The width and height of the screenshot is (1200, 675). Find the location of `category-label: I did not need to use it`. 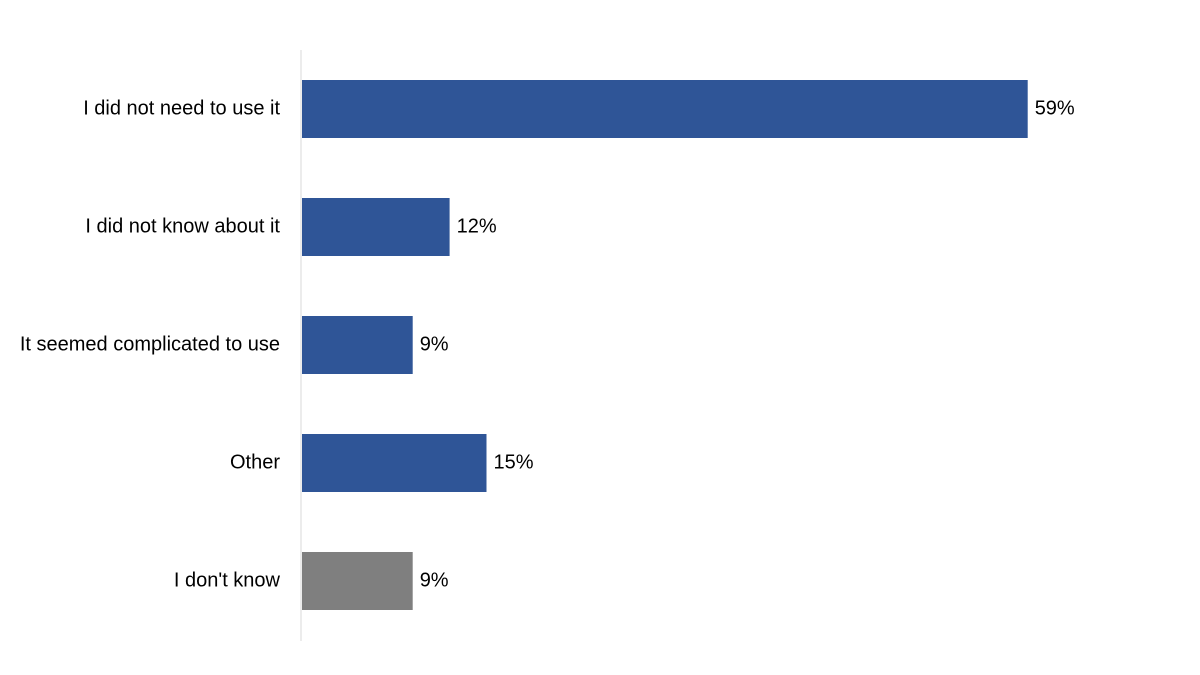

category-label: I did not need to use it is located at coordinates (181, 108).